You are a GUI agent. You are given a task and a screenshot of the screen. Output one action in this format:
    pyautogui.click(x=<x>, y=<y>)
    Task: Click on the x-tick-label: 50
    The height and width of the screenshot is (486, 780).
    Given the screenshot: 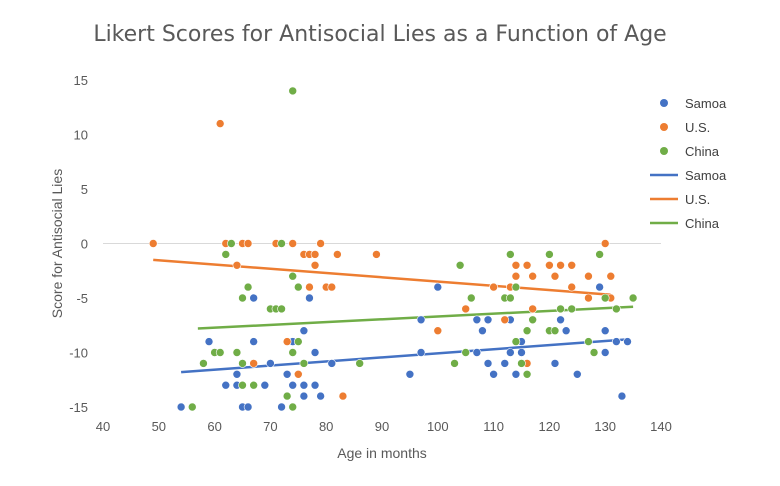 What is the action you would take?
    pyautogui.click(x=159, y=426)
    